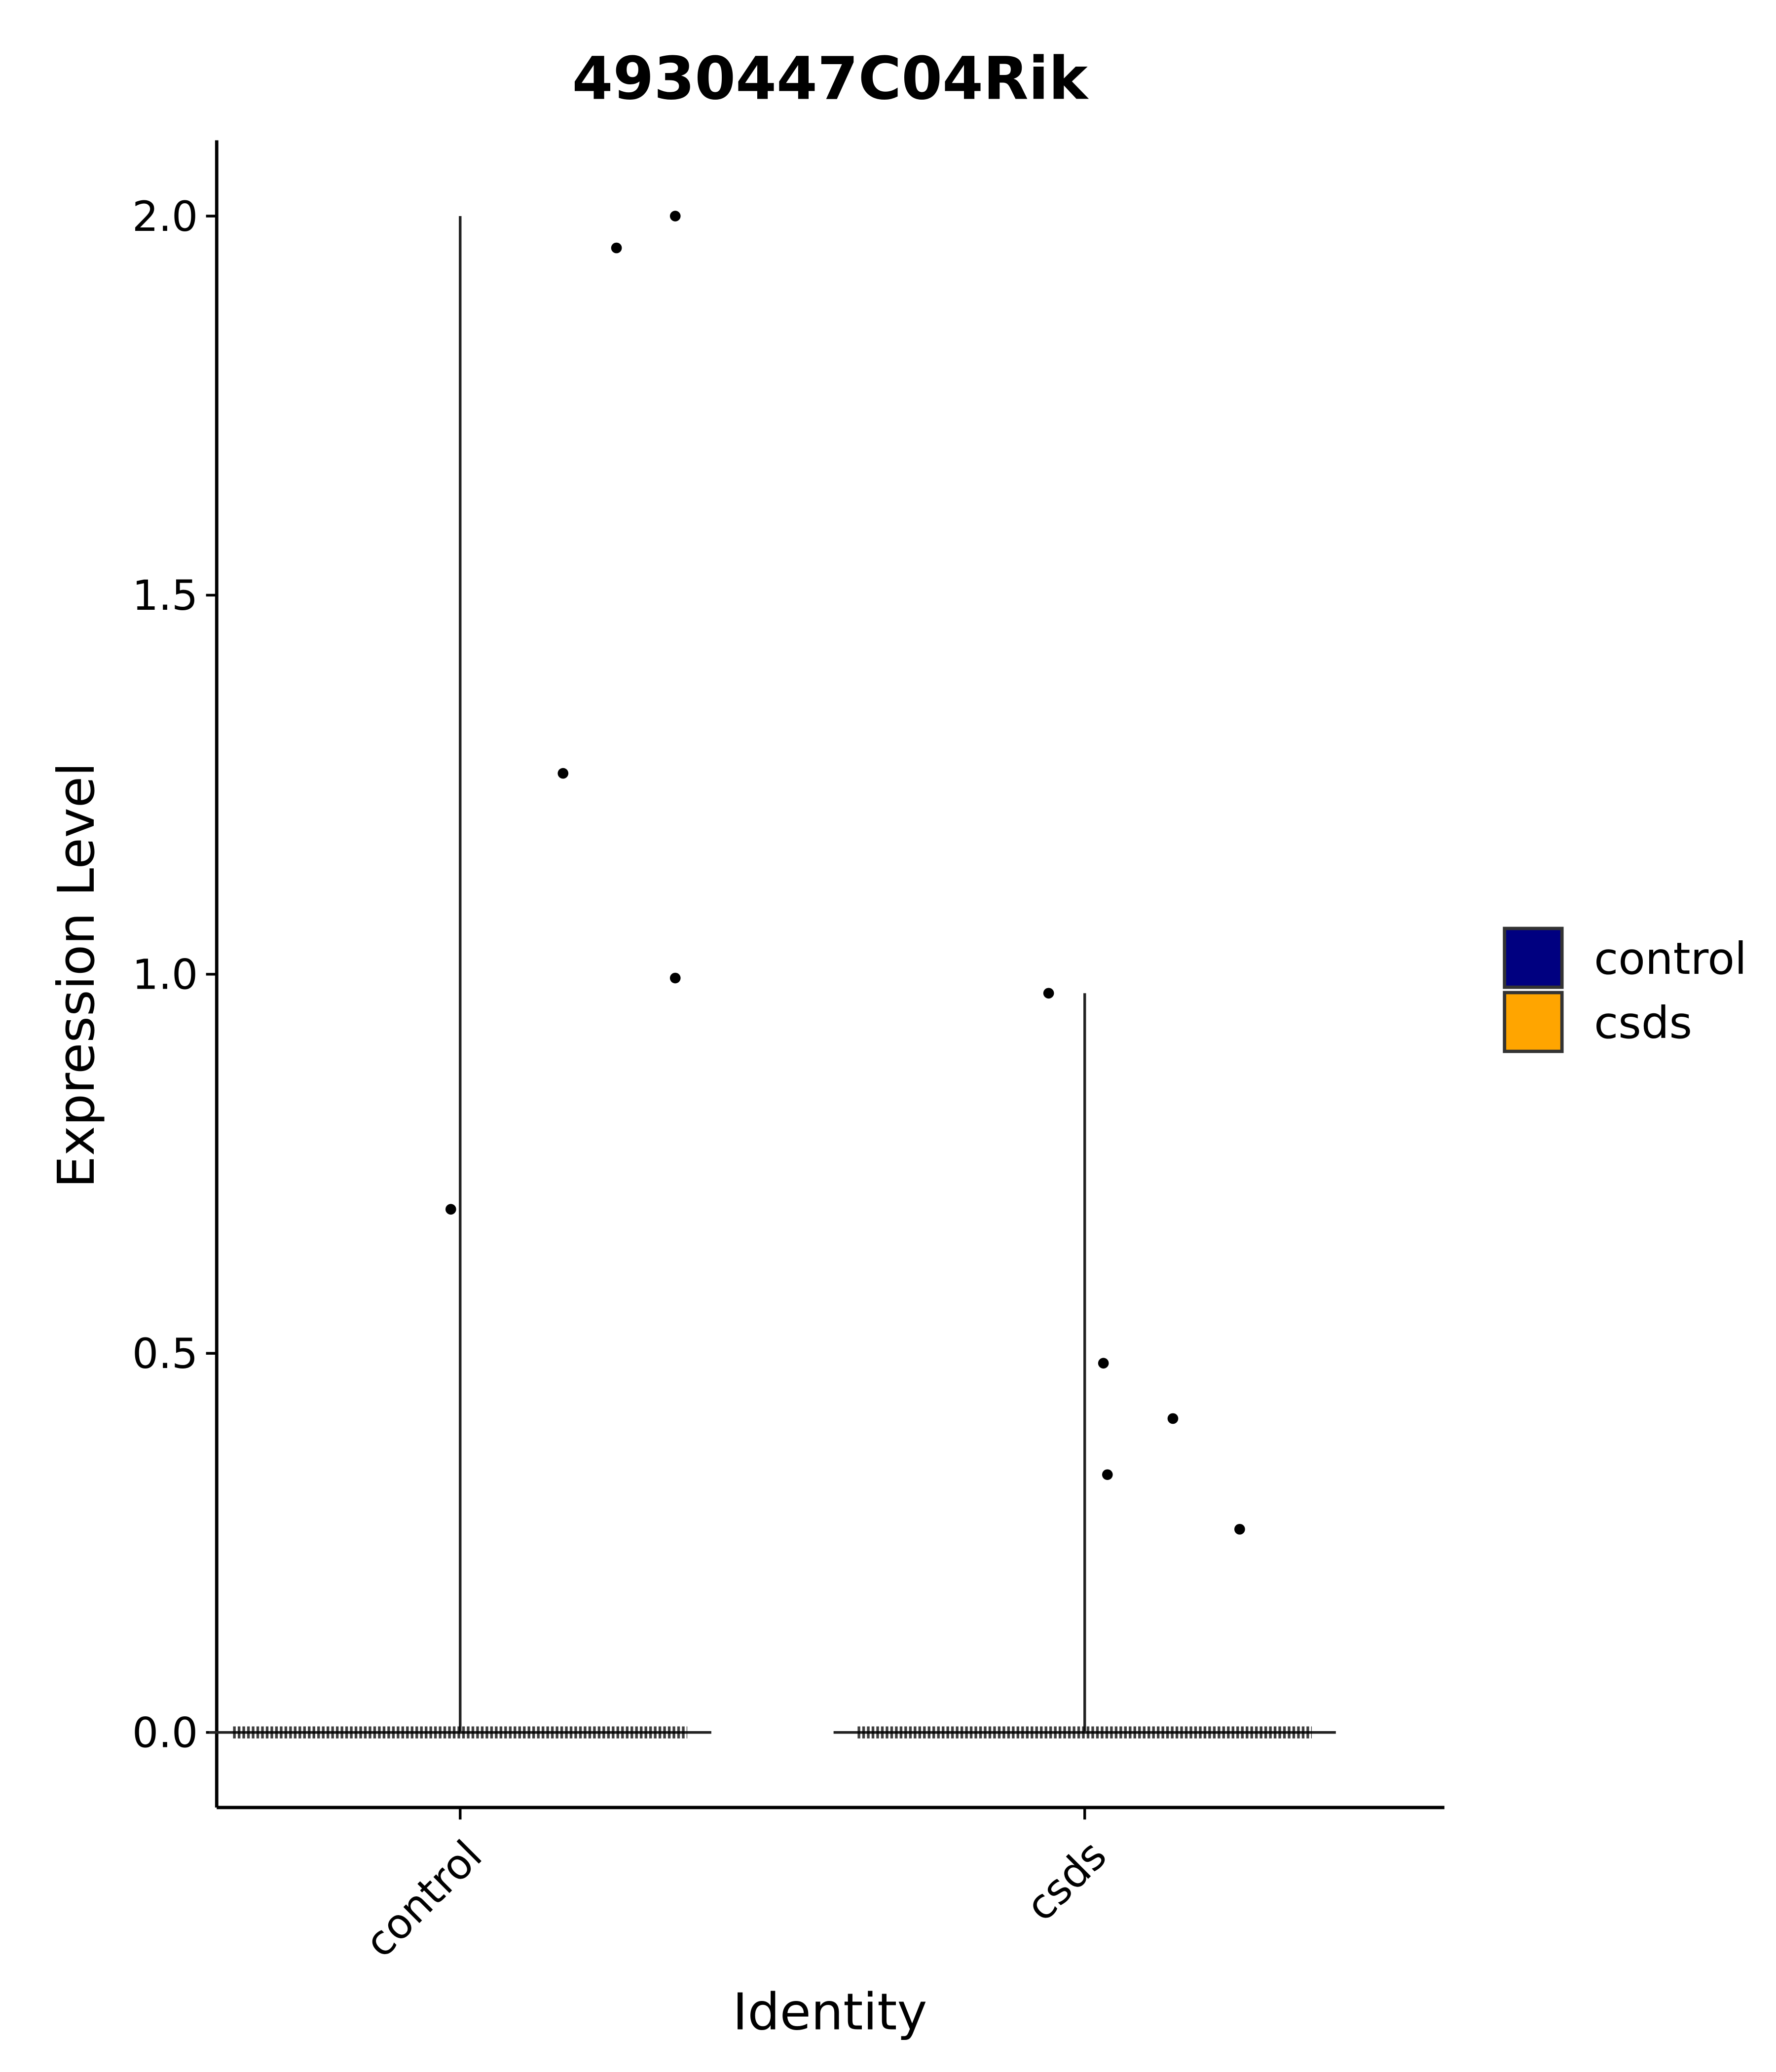  I want to click on legend-label: control, so click(1670, 959).